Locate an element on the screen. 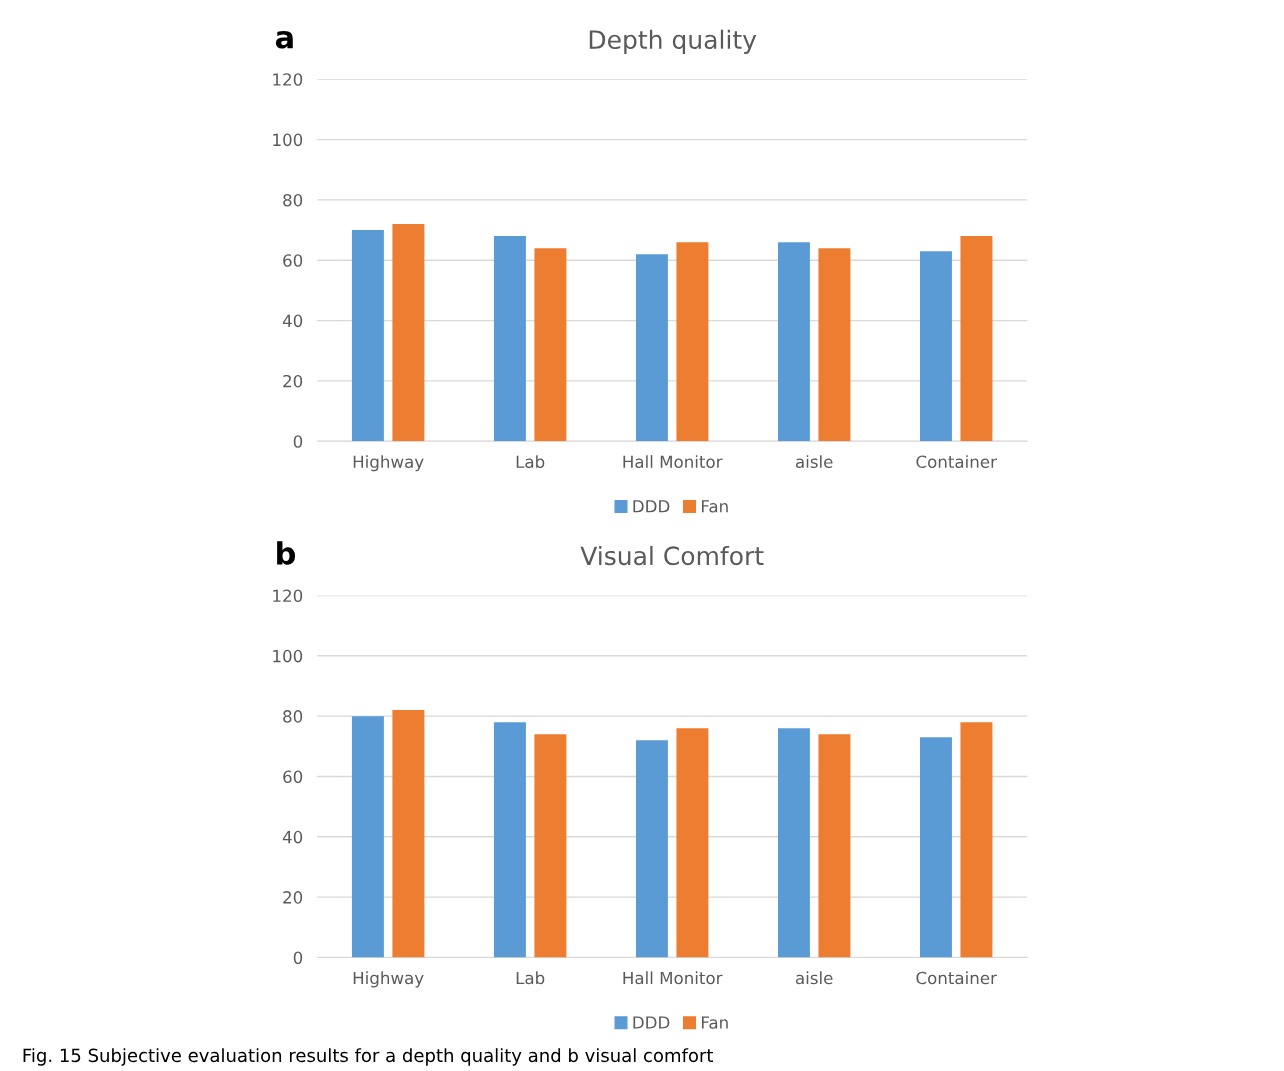  text: b is located at coordinates (286, 553).